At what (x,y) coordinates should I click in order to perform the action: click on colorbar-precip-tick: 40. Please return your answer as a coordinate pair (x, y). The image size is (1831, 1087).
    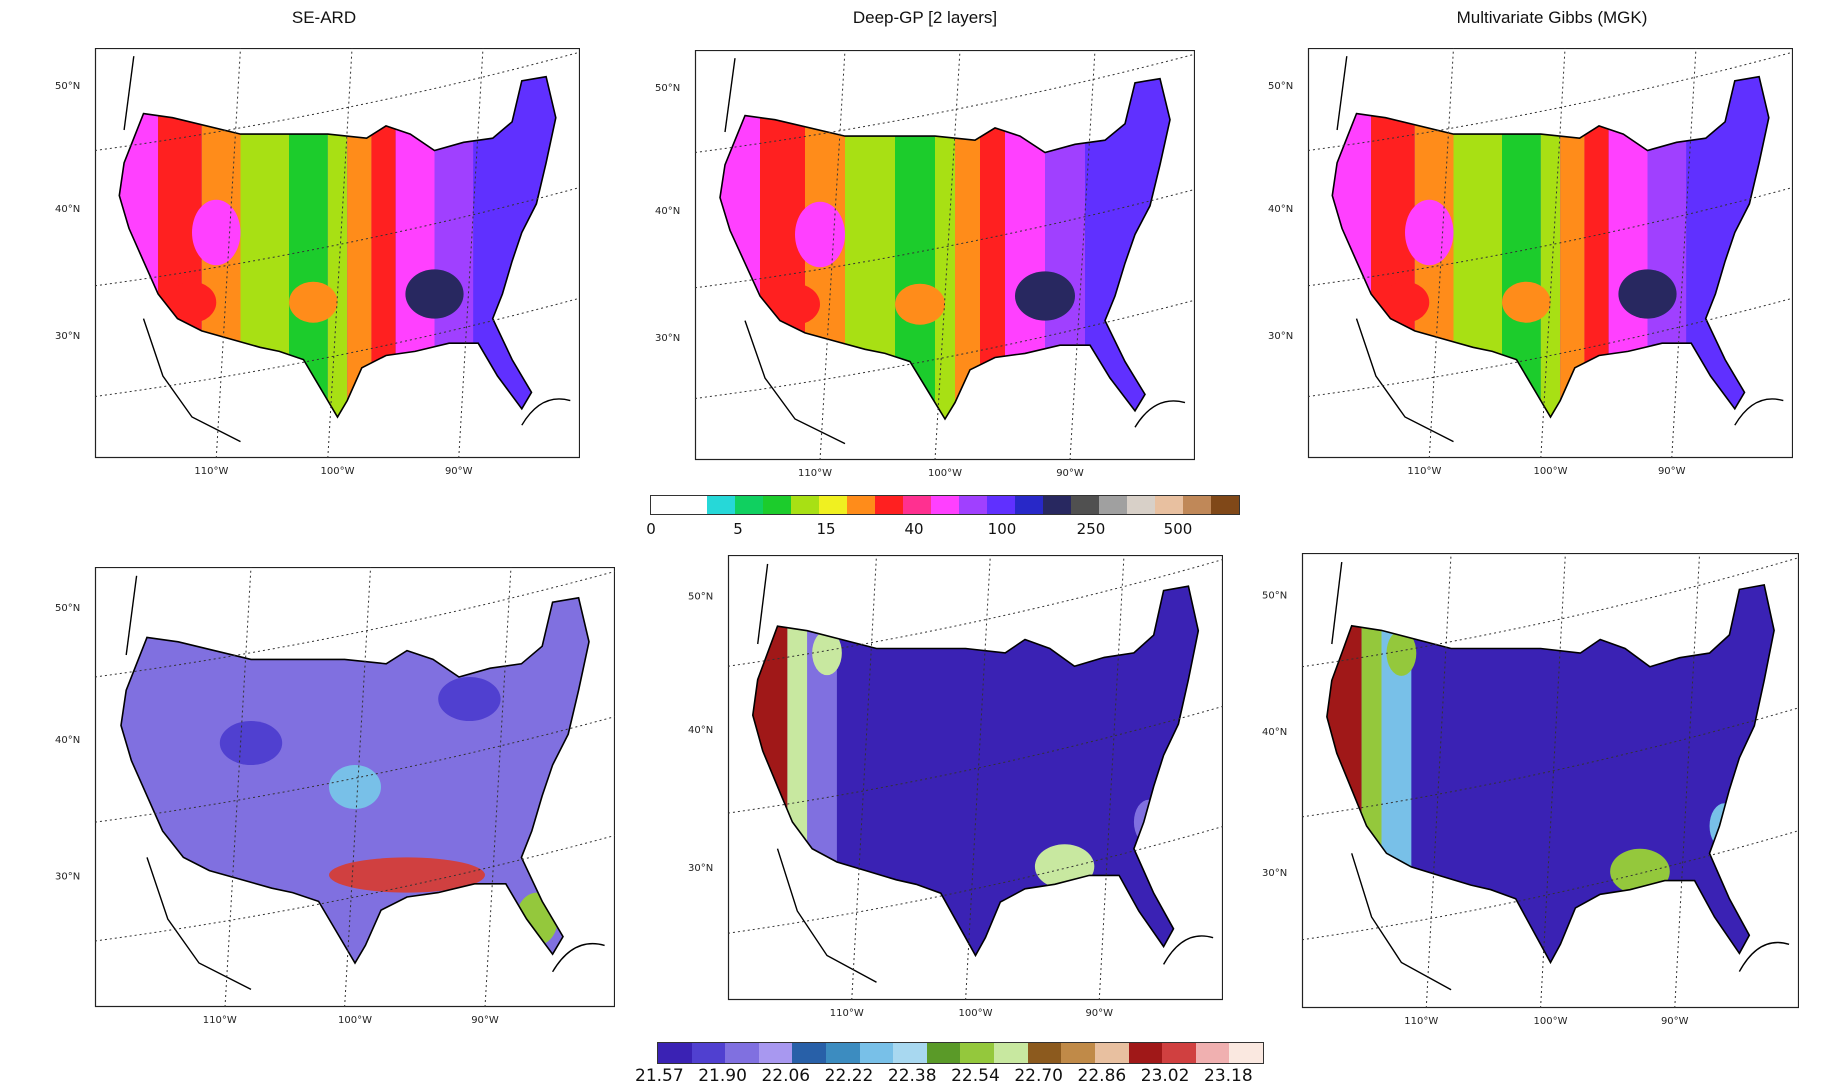
    Looking at the image, I should click on (914, 529).